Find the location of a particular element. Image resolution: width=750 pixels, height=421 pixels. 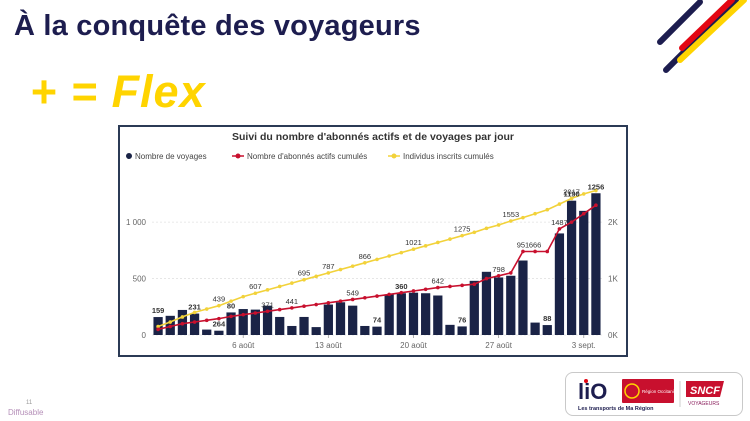

data-label: 360 is located at coordinates (401, 286).